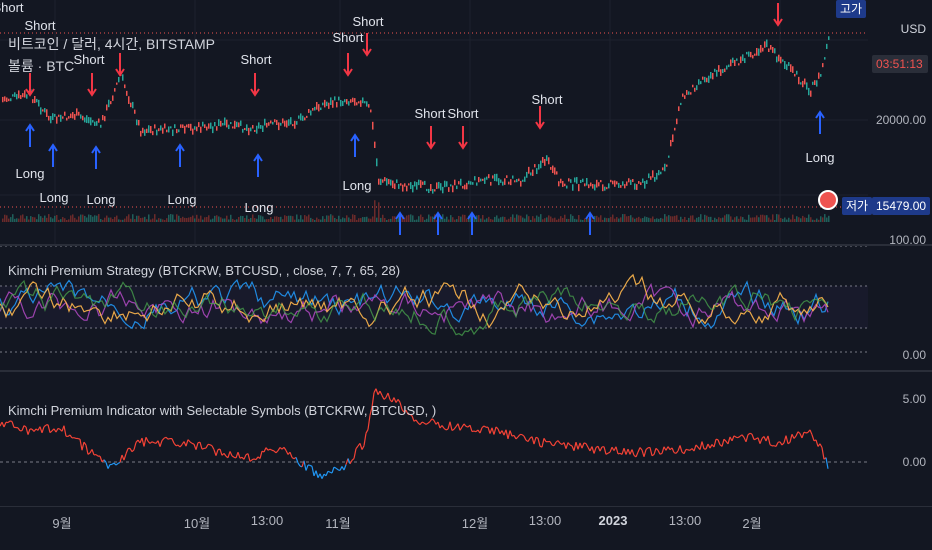 Image resolution: width=932 pixels, height=550 pixels. Describe the element at coordinates (820, 114) in the screenshot. I see `long-arrow-head` at that location.